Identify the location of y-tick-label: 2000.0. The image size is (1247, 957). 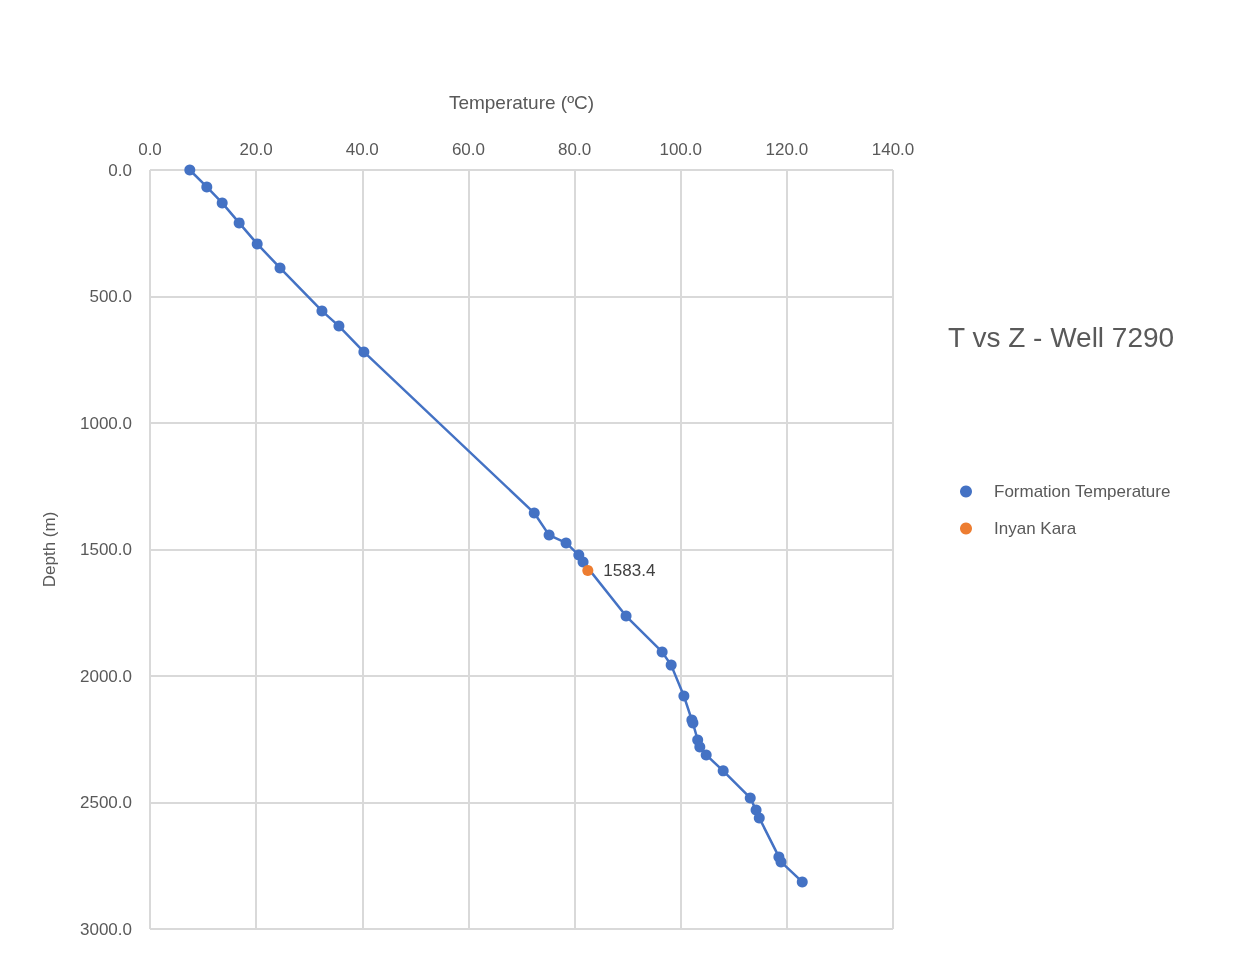
(106, 676).